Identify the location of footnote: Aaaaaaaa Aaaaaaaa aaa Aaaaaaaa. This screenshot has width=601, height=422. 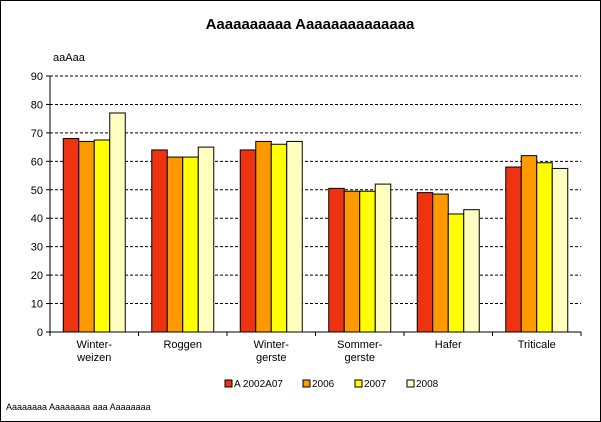
(78, 407).